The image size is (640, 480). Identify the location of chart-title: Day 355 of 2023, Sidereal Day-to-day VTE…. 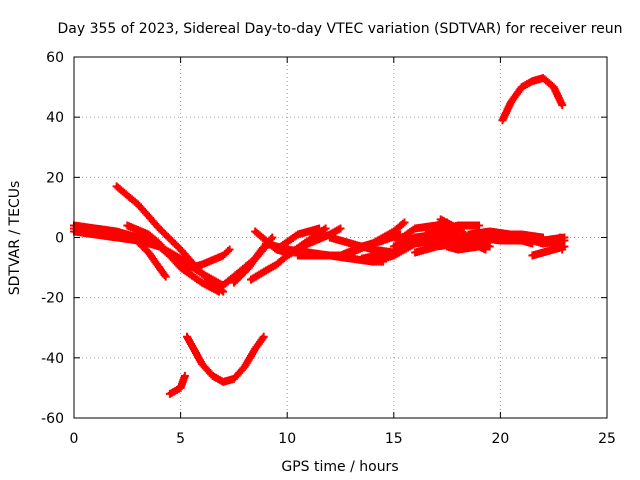
(339, 29).